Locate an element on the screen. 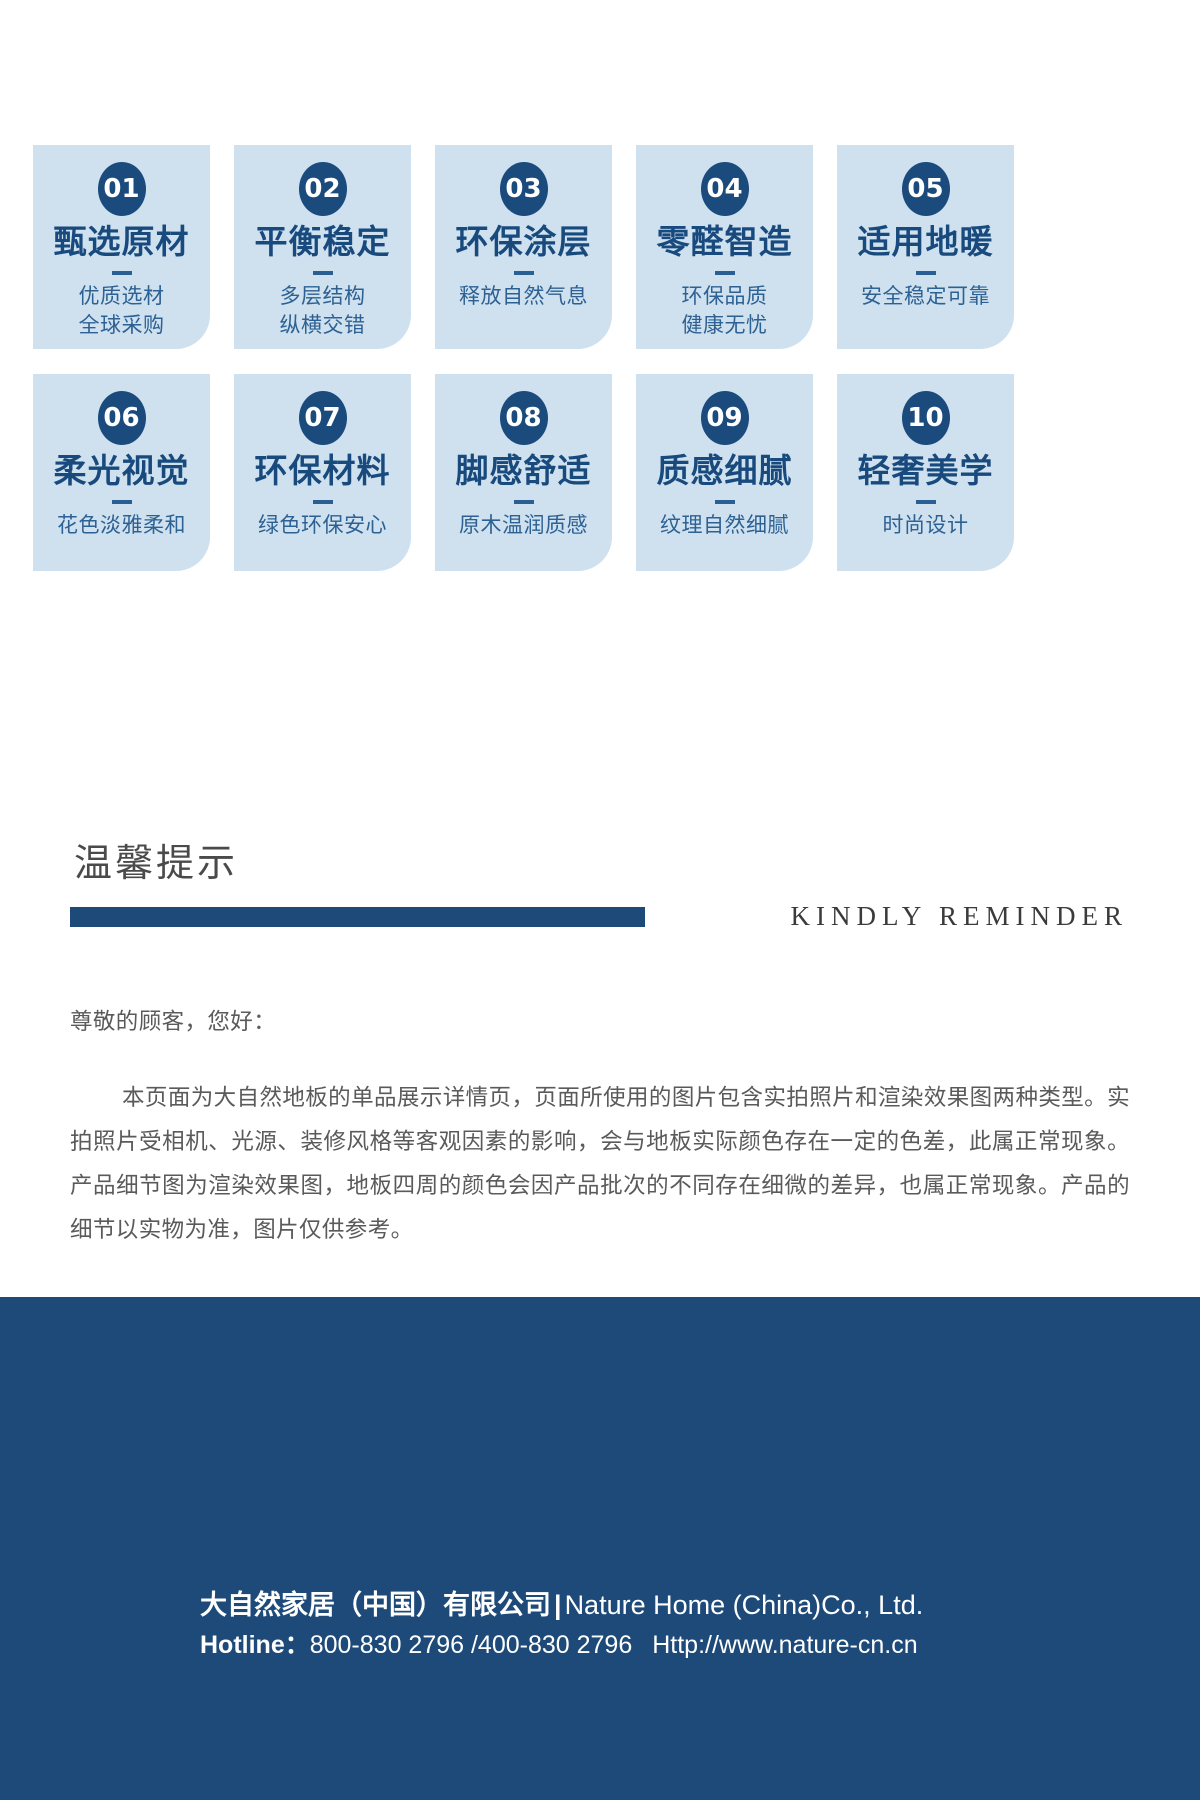 The width and height of the screenshot is (1200, 1800). footer-company-en: Nature Home (China)Co., Ltd. is located at coordinates (744, 1605).